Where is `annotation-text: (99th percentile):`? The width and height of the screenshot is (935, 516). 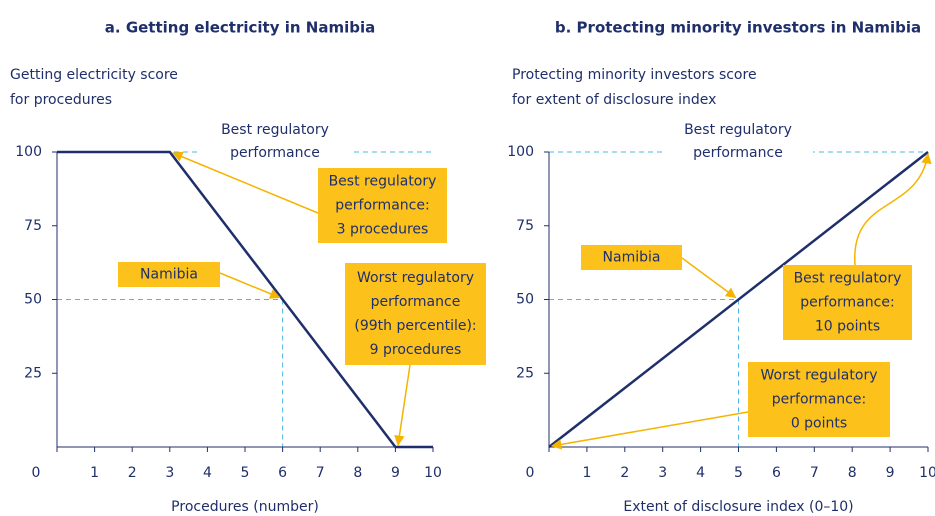 annotation-text: (99th percentile): is located at coordinates (415, 326).